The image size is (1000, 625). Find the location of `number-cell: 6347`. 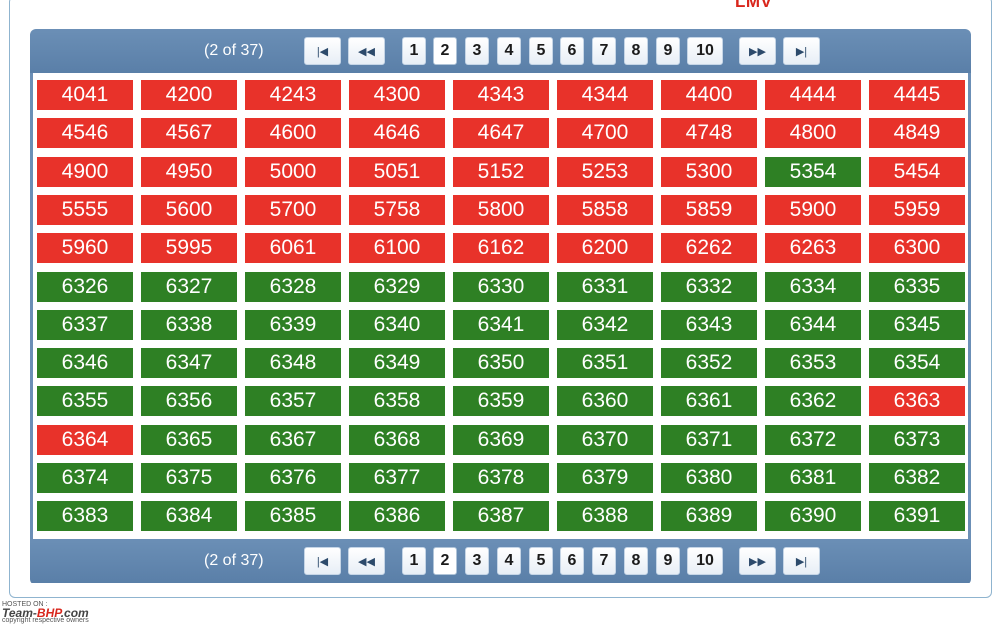

number-cell: 6347 is located at coordinates (189, 363).